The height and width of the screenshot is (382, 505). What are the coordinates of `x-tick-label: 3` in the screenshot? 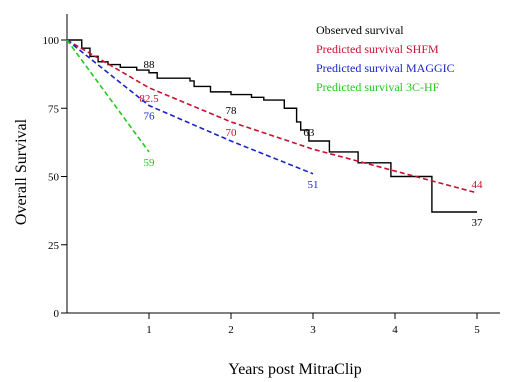 It's located at (313, 330).